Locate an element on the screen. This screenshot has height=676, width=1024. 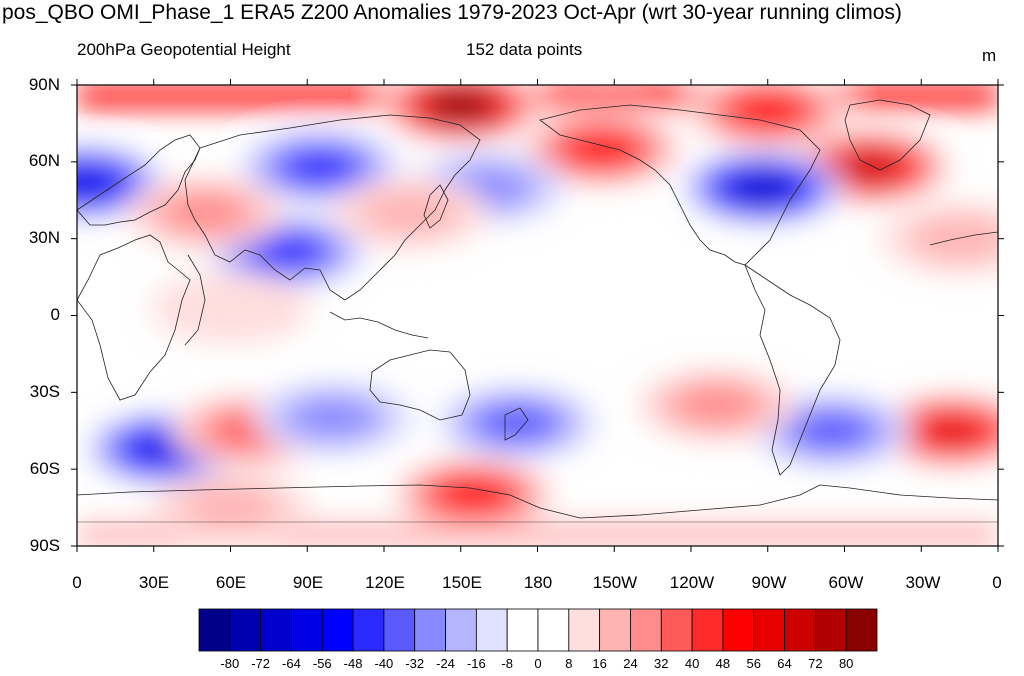
colorbar-label: -48 is located at coordinates (353, 663).